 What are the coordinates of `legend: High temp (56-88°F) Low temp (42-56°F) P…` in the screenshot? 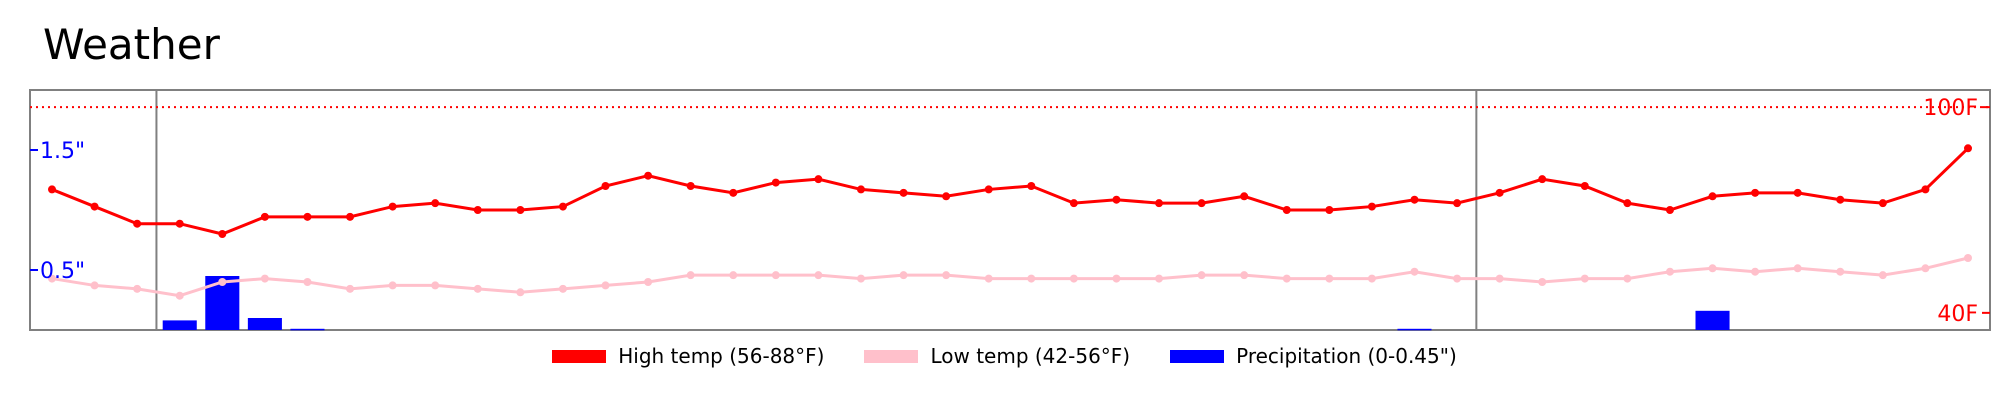 It's located at (1004, 356).